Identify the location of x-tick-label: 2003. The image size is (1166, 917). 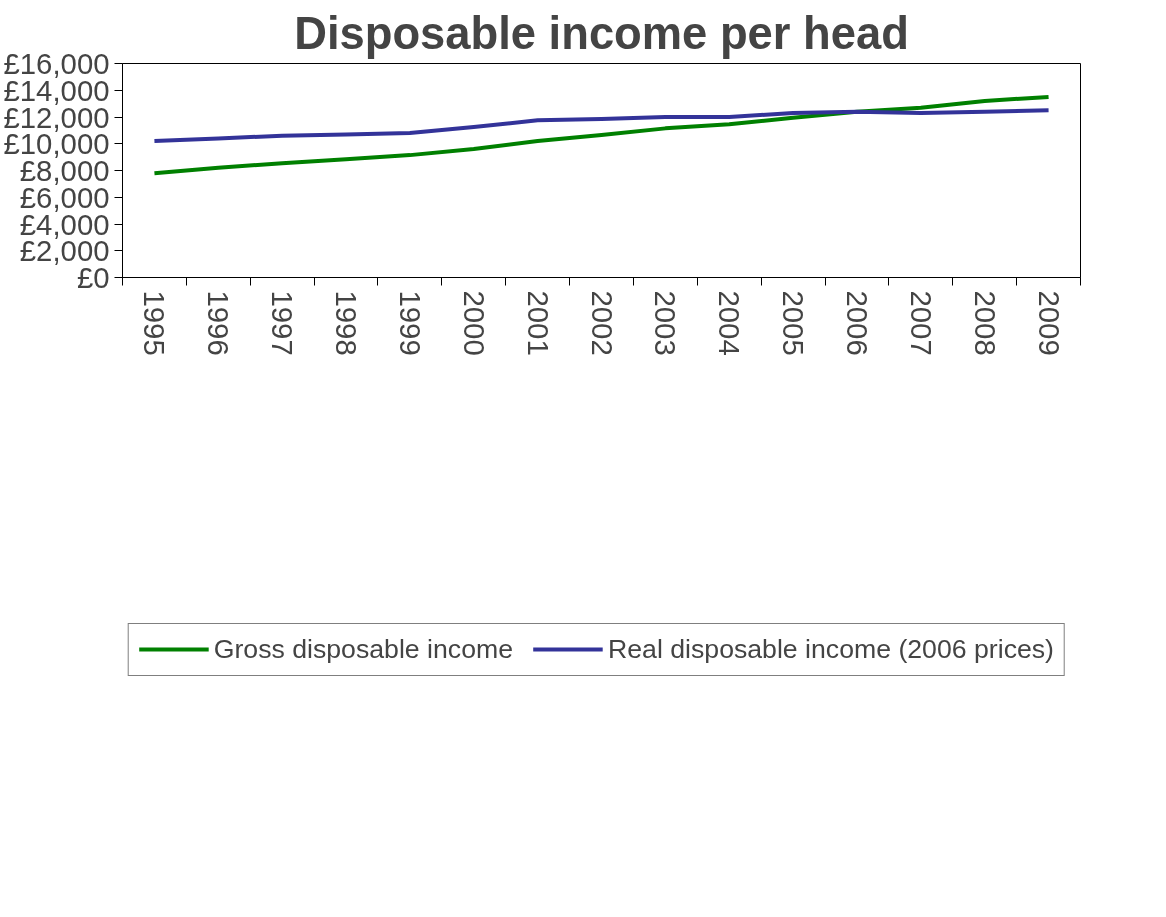
(666, 323).